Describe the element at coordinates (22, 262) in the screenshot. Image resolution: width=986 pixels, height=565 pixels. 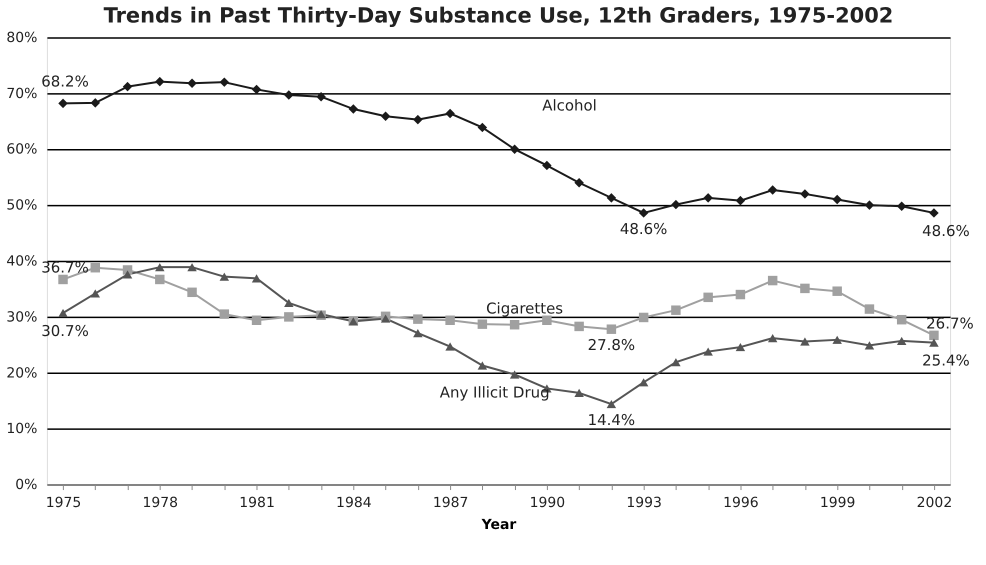
I see `y-tick-label: 40%` at that location.